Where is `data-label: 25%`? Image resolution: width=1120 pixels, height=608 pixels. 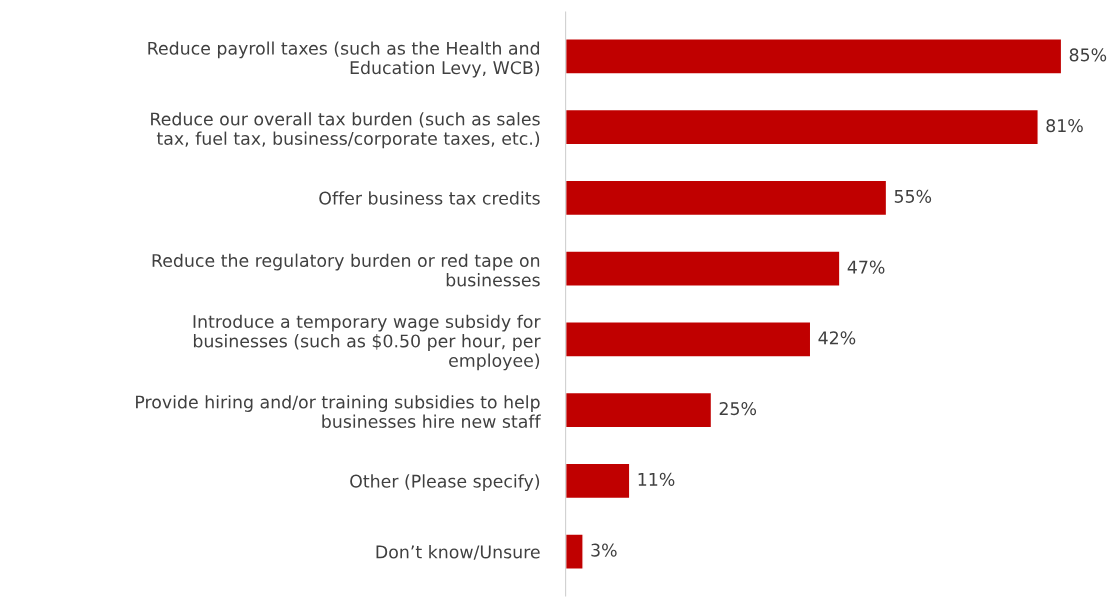
data-label: 25% is located at coordinates (738, 409).